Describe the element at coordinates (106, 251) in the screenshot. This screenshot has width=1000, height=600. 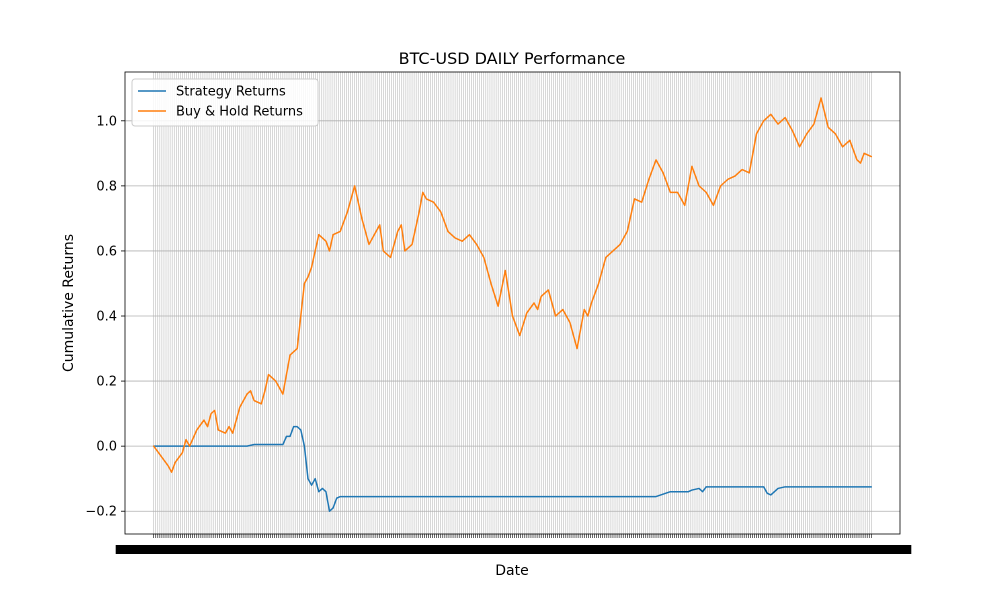
I see `y-tick-label: 0.6` at that location.